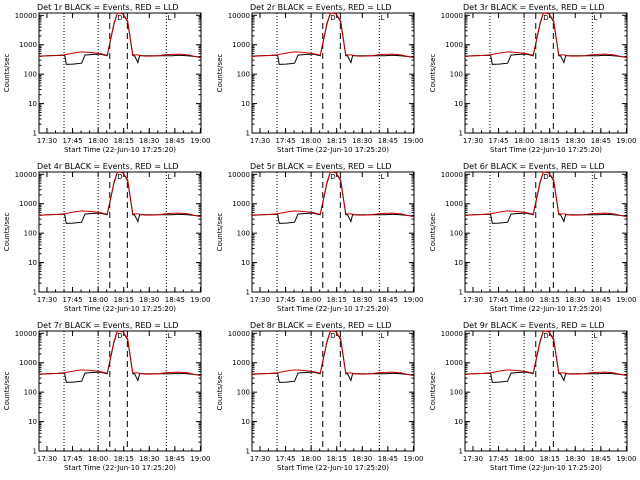  Describe the element at coordinates (108, 325) in the screenshot. I see `panel-title: Det 7r BLACK = Events, RED = LLD` at that location.